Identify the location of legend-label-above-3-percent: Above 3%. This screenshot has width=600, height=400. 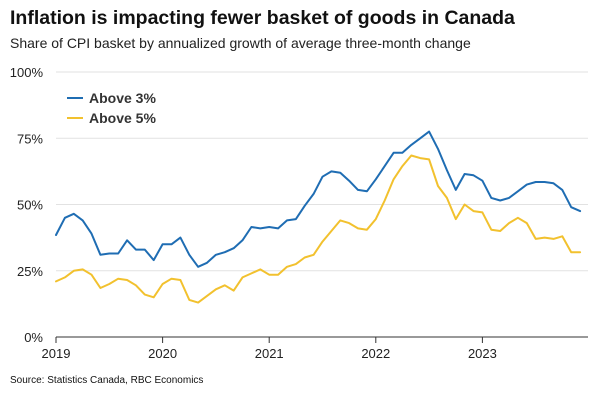
(122, 98).